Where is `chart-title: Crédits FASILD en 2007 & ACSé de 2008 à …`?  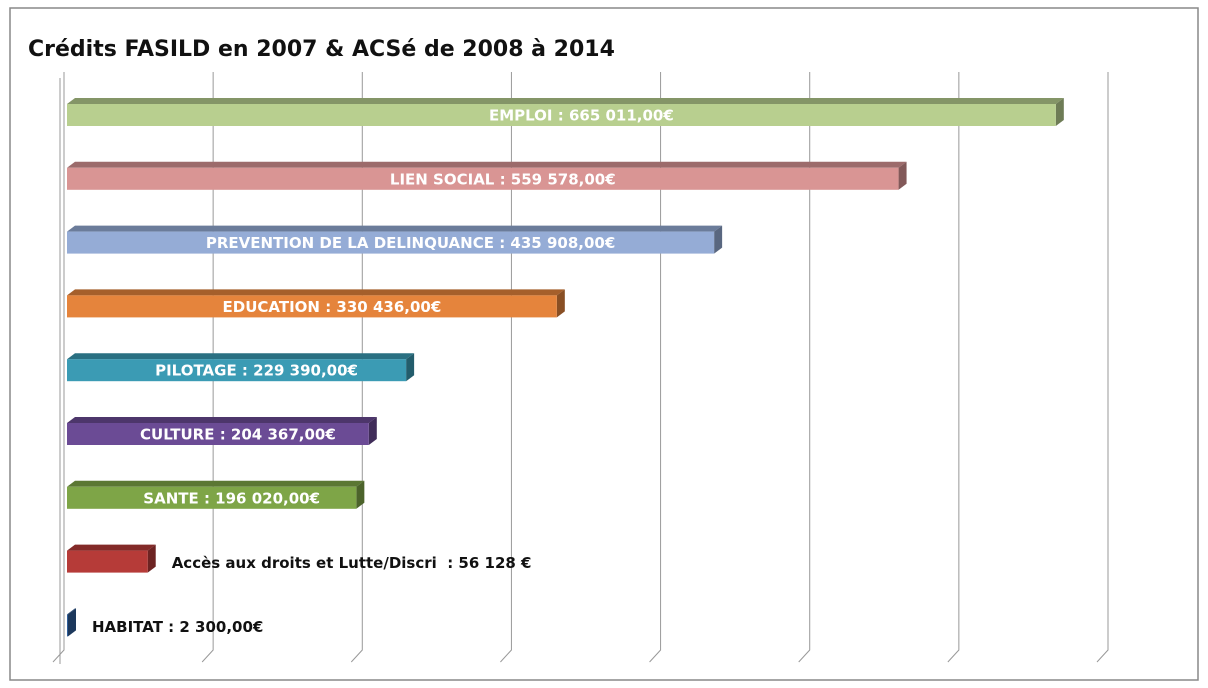
chart-title: Crédits FASILD en 2007 & ACSé de 2008 à … is located at coordinates (321, 49).